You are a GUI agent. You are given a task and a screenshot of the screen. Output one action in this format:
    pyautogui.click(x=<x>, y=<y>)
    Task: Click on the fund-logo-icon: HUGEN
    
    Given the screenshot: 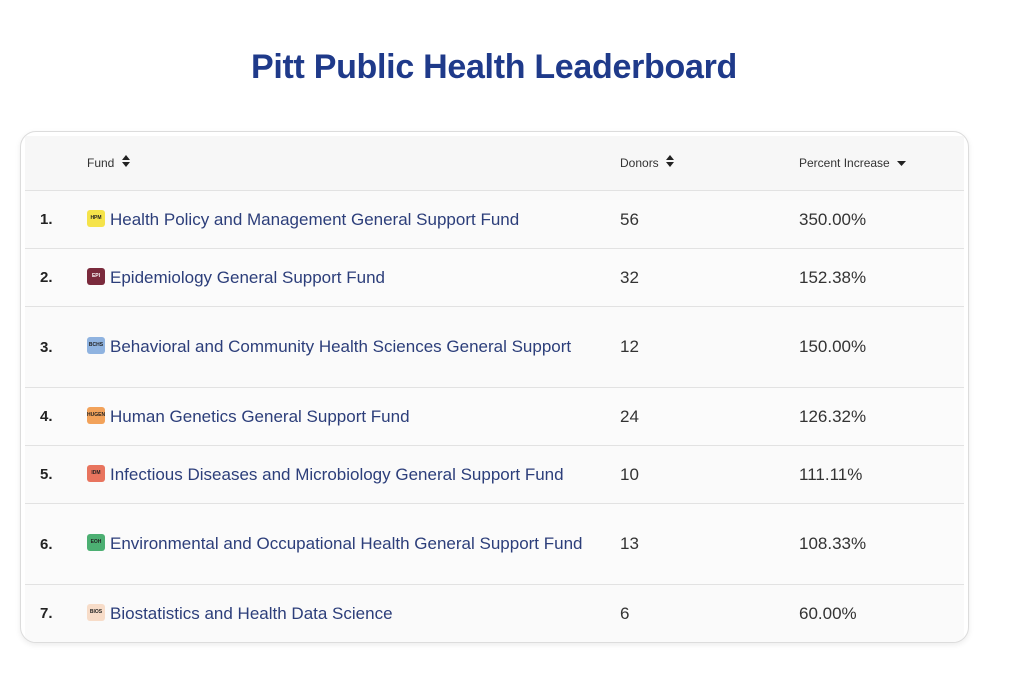 What is the action you would take?
    pyautogui.click(x=96, y=415)
    